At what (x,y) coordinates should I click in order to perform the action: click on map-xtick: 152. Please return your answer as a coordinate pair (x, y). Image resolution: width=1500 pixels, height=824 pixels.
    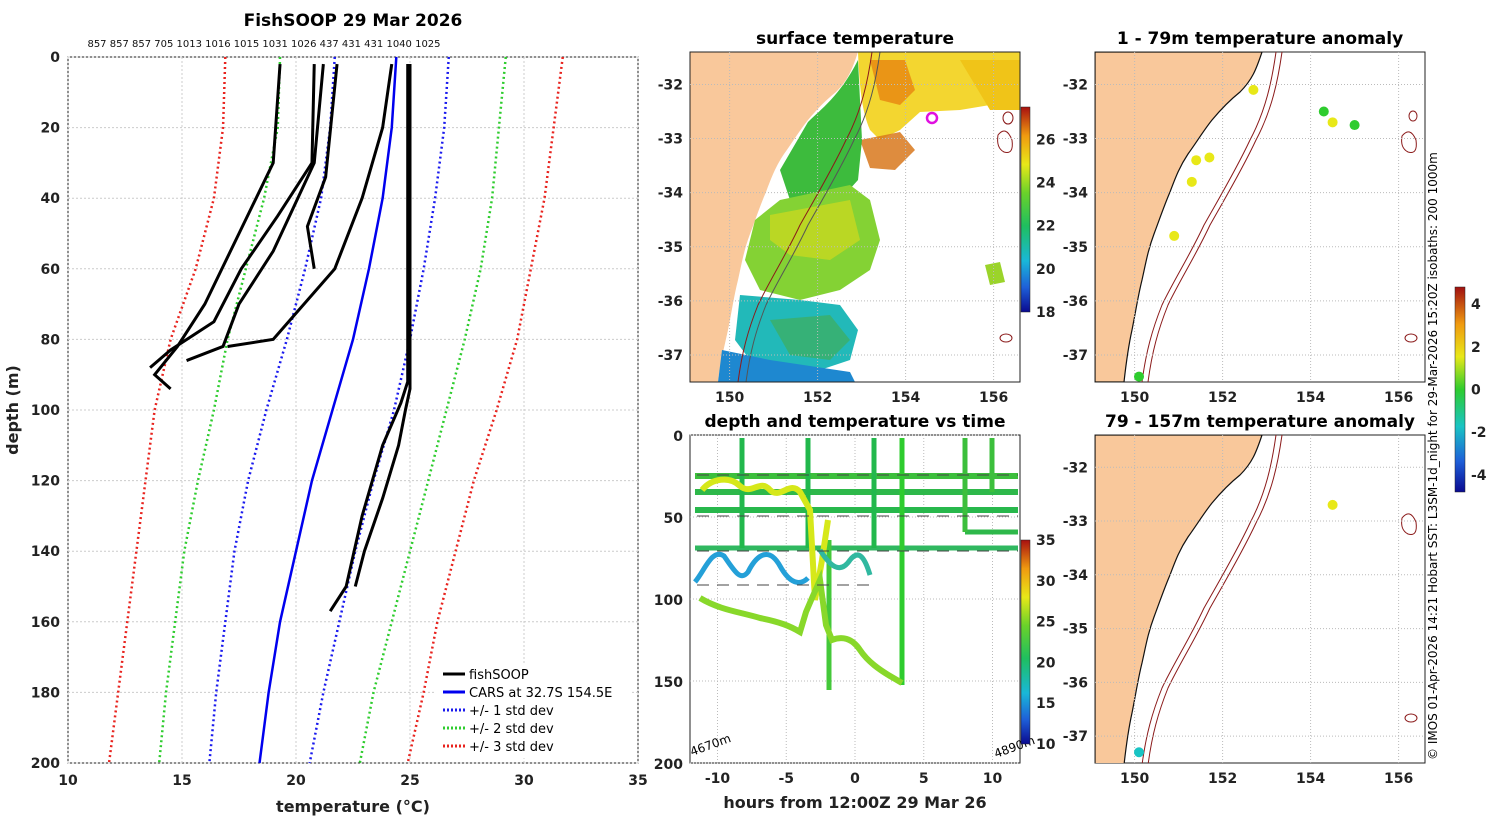
    Looking at the image, I should click on (817, 398).